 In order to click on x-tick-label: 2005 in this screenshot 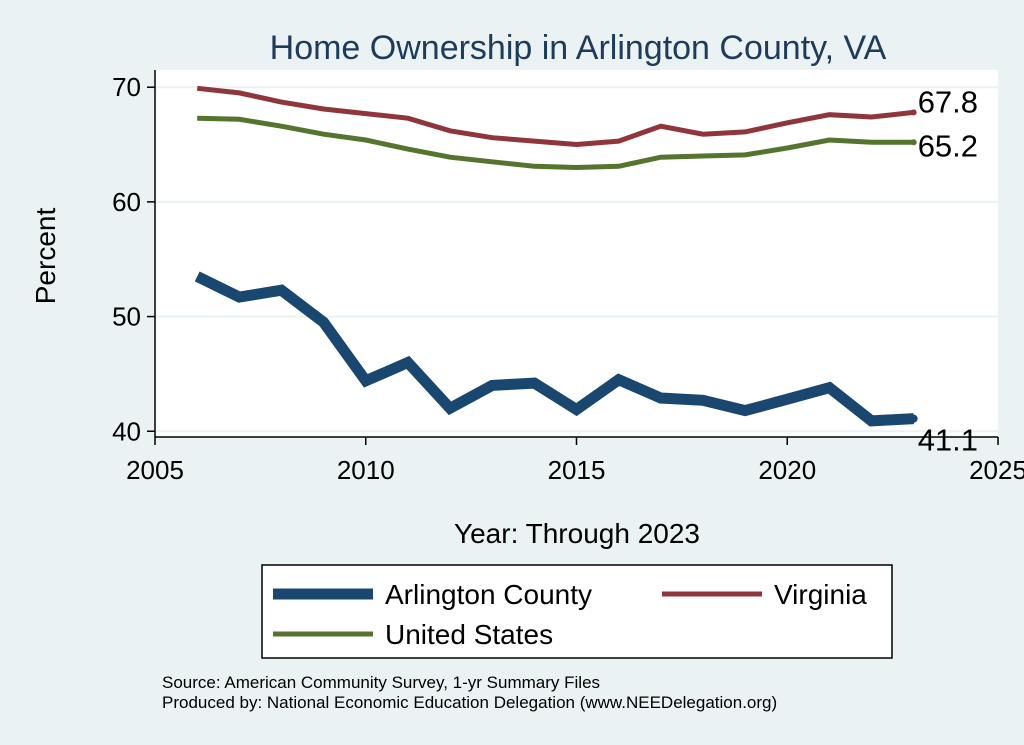, I will do `click(155, 470)`.